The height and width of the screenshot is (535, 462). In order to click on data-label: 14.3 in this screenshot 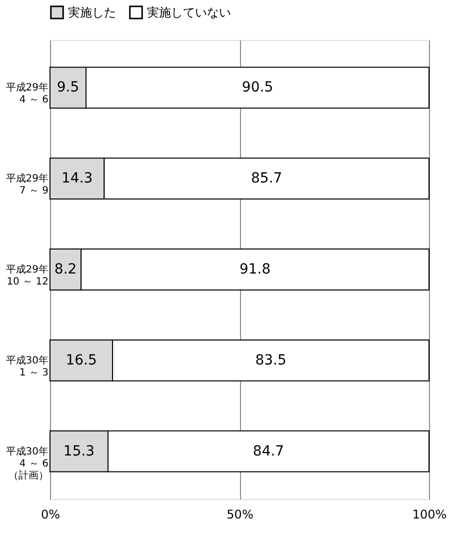, I will do `click(77, 178)`.